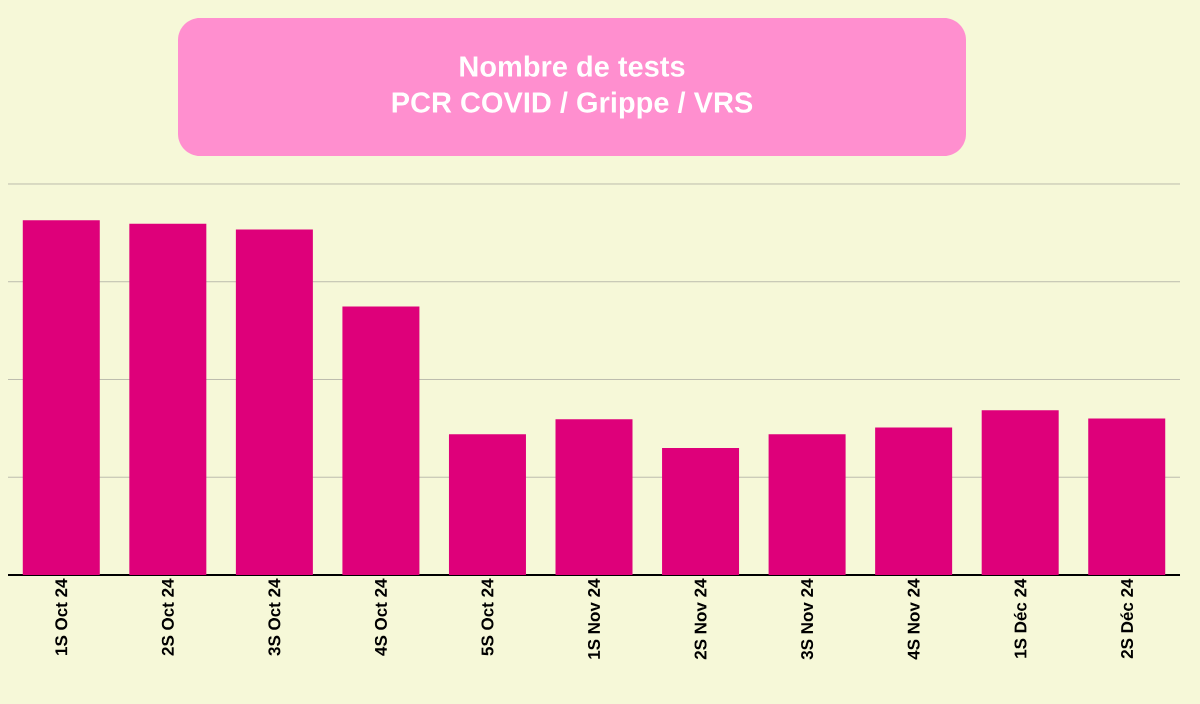 This screenshot has height=704, width=1200. What do you see at coordinates (594, 618) in the screenshot?
I see `x-tick-label: 1S Nov 24` at bounding box center [594, 618].